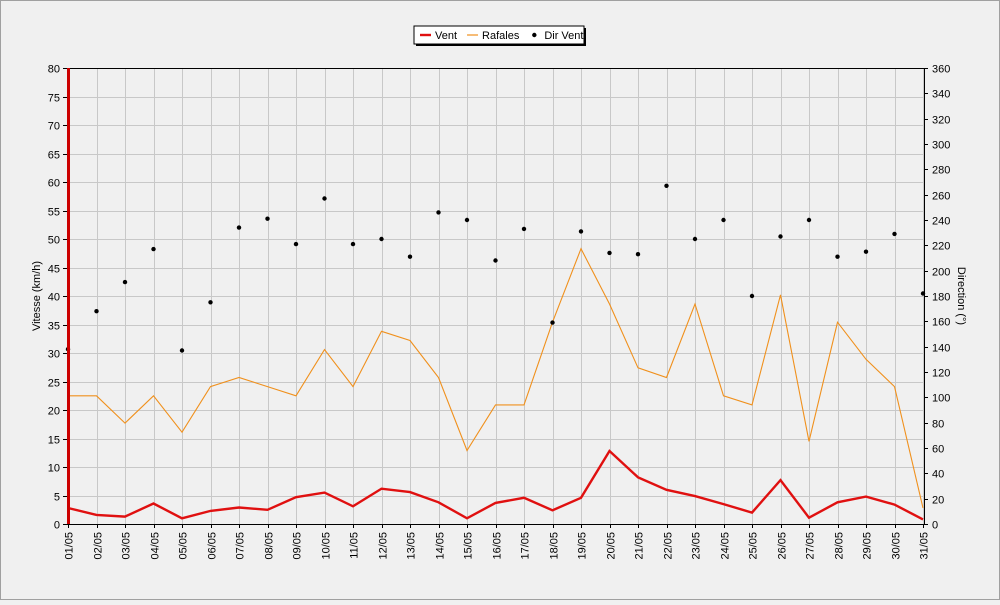  Describe the element at coordinates (355, 545) in the screenshot. I see `x-tick-label: 11/05` at that location.